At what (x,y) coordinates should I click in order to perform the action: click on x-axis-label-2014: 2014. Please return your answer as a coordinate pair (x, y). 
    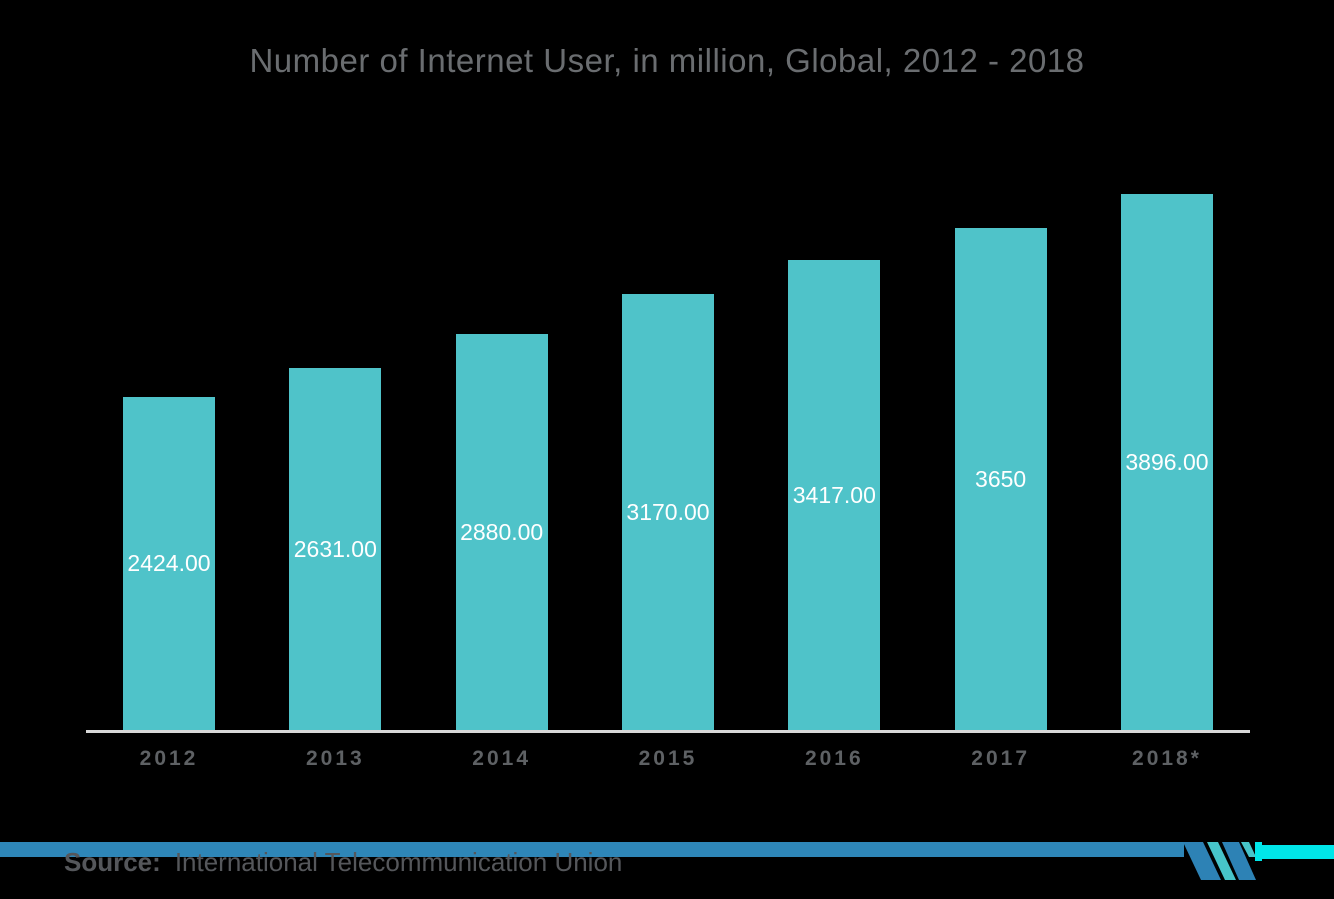
    Looking at the image, I should click on (502, 758).